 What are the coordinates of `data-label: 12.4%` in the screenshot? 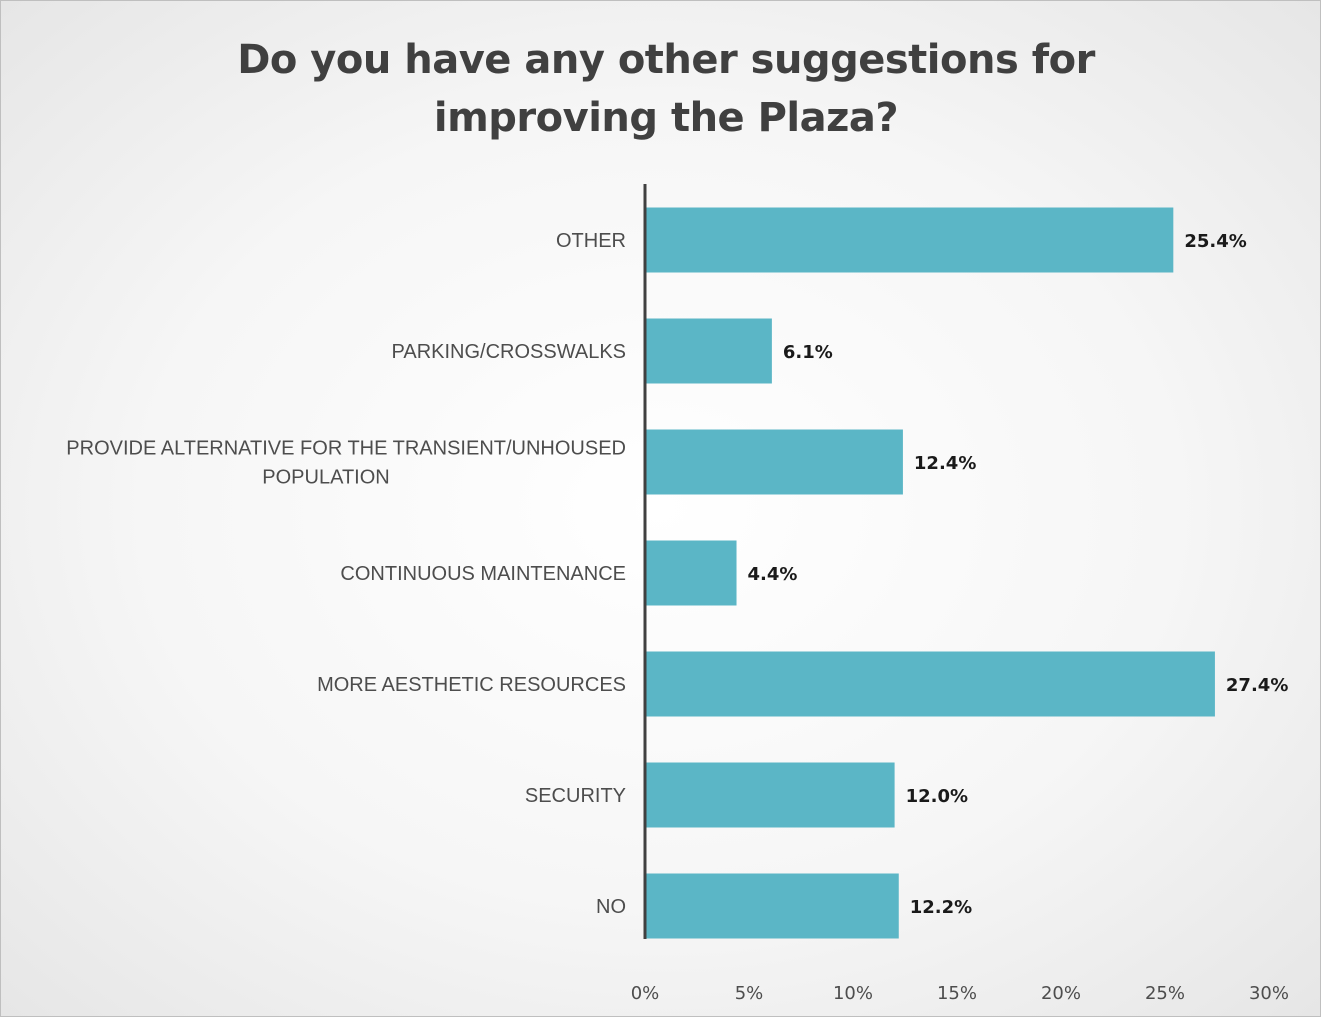 It's located at (945, 463).